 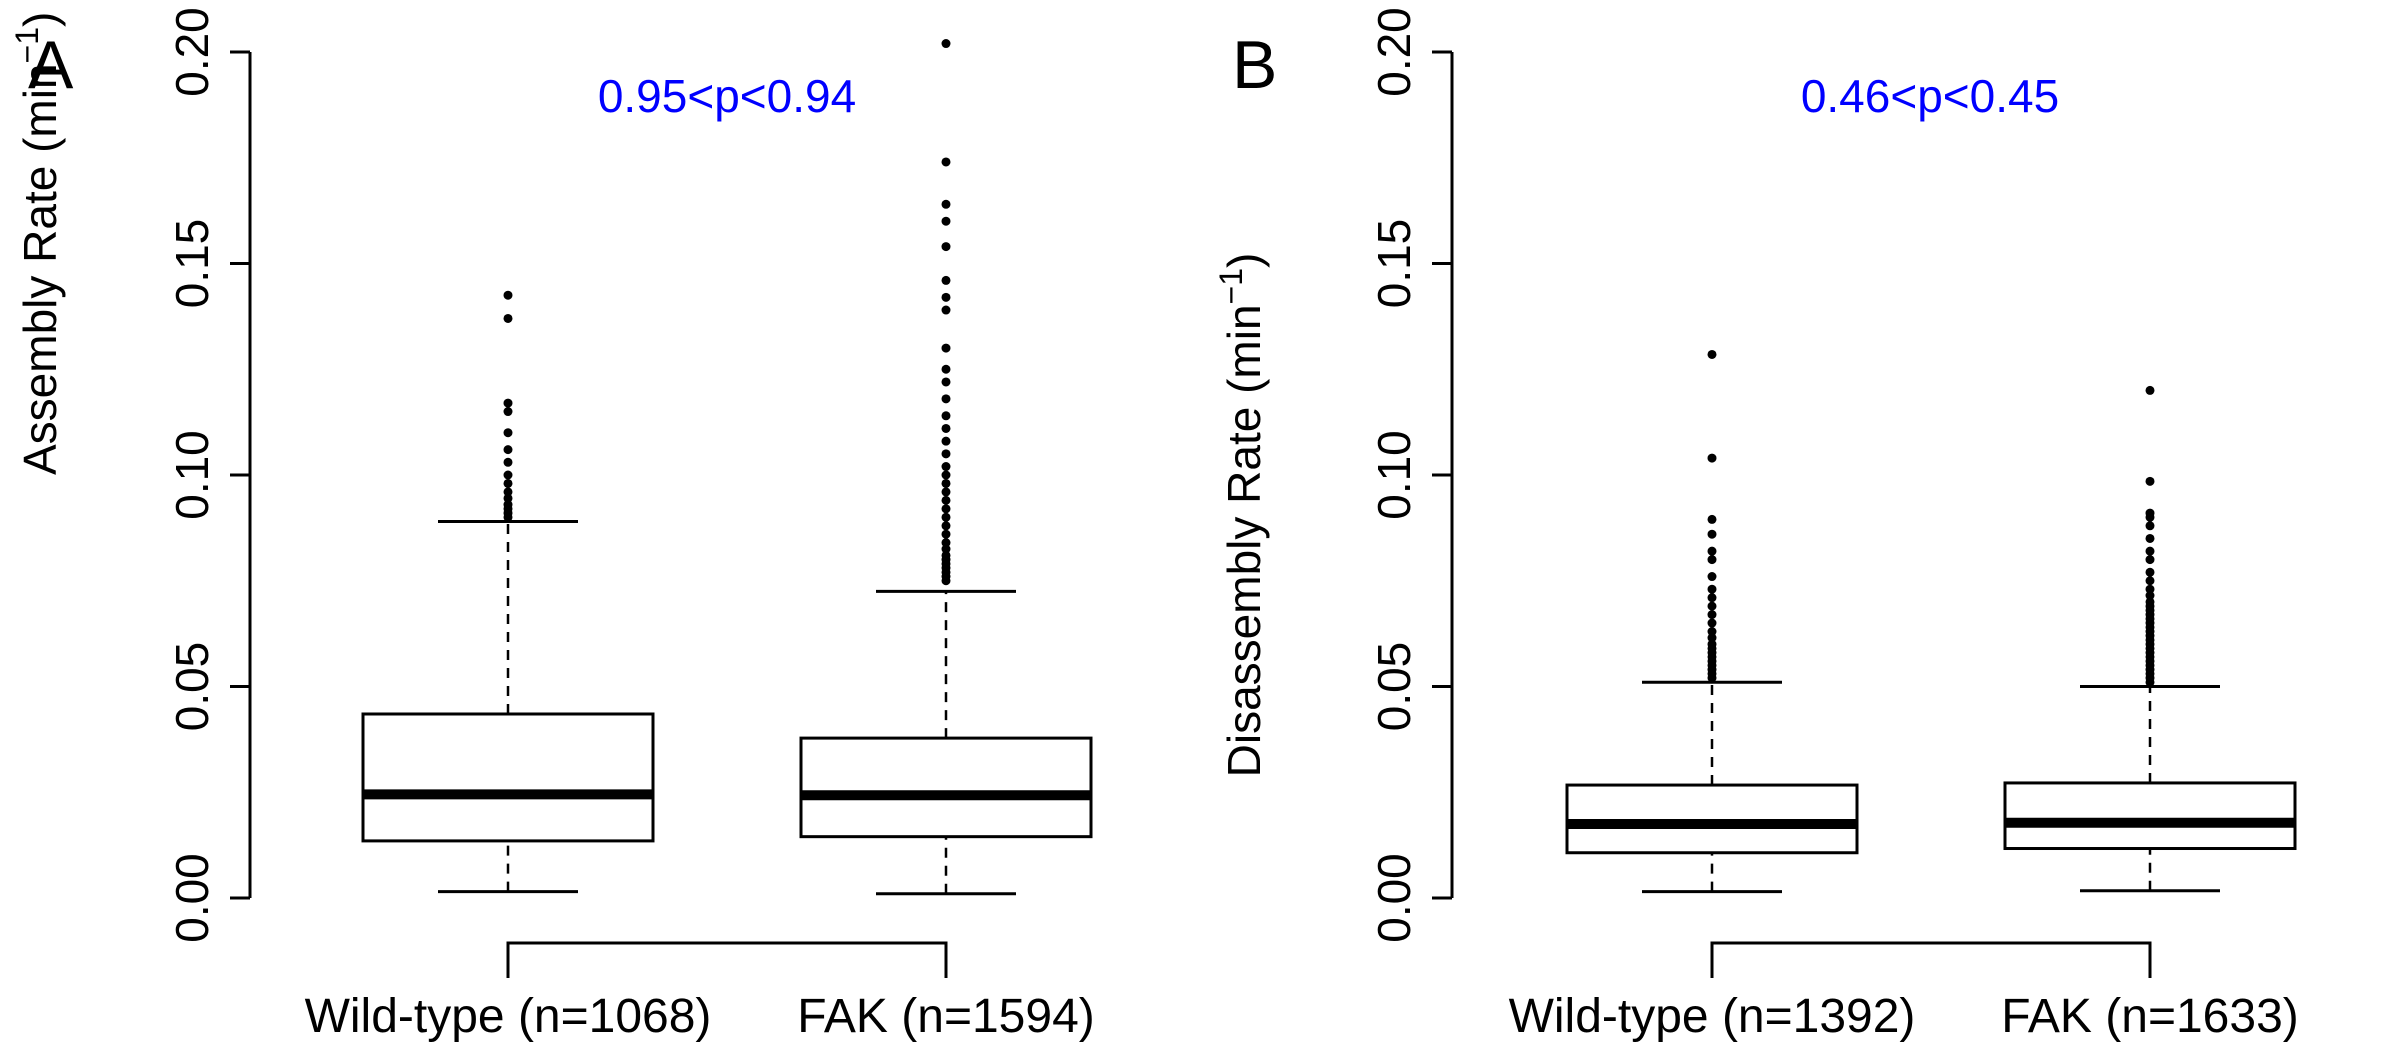 What do you see at coordinates (1712, 1016) in the screenshot?
I see `x-category-label: Wild-type (n=1392)` at bounding box center [1712, 1016].